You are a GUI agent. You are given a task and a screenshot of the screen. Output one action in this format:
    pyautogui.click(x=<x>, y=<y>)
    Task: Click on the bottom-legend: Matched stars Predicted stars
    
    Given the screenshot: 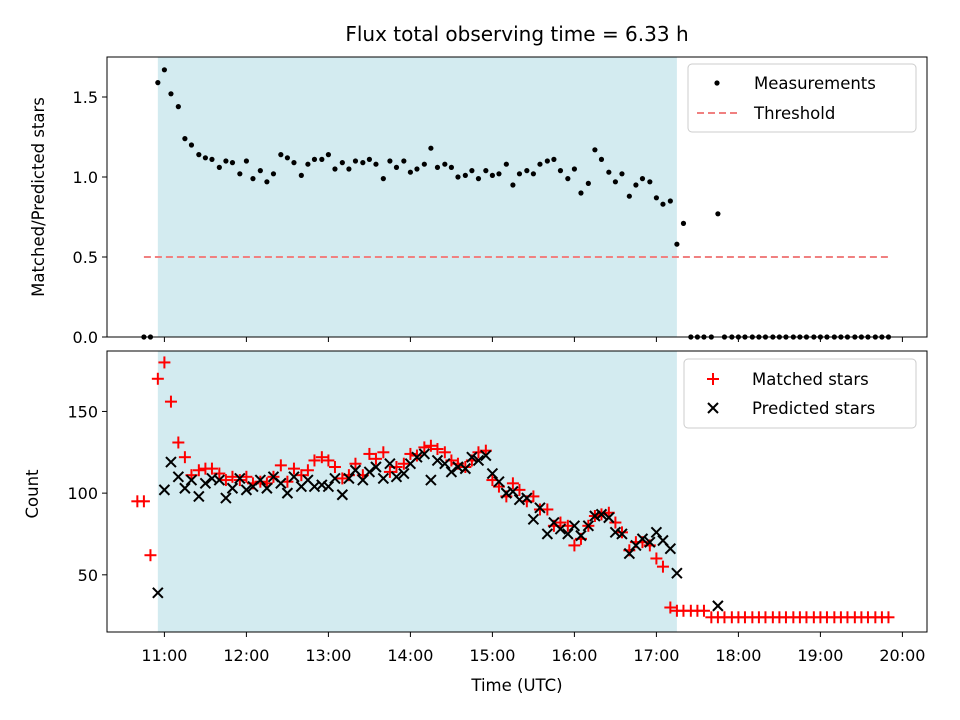 What is the action you would take?
    pyautogui.click(x=800, y=393)
    